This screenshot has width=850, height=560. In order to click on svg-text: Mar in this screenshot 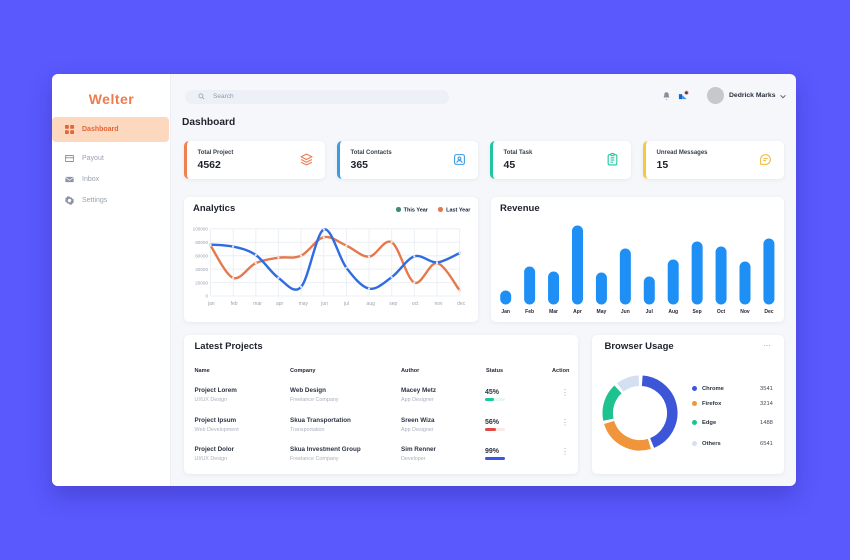, I will do `click(553, 312)`.